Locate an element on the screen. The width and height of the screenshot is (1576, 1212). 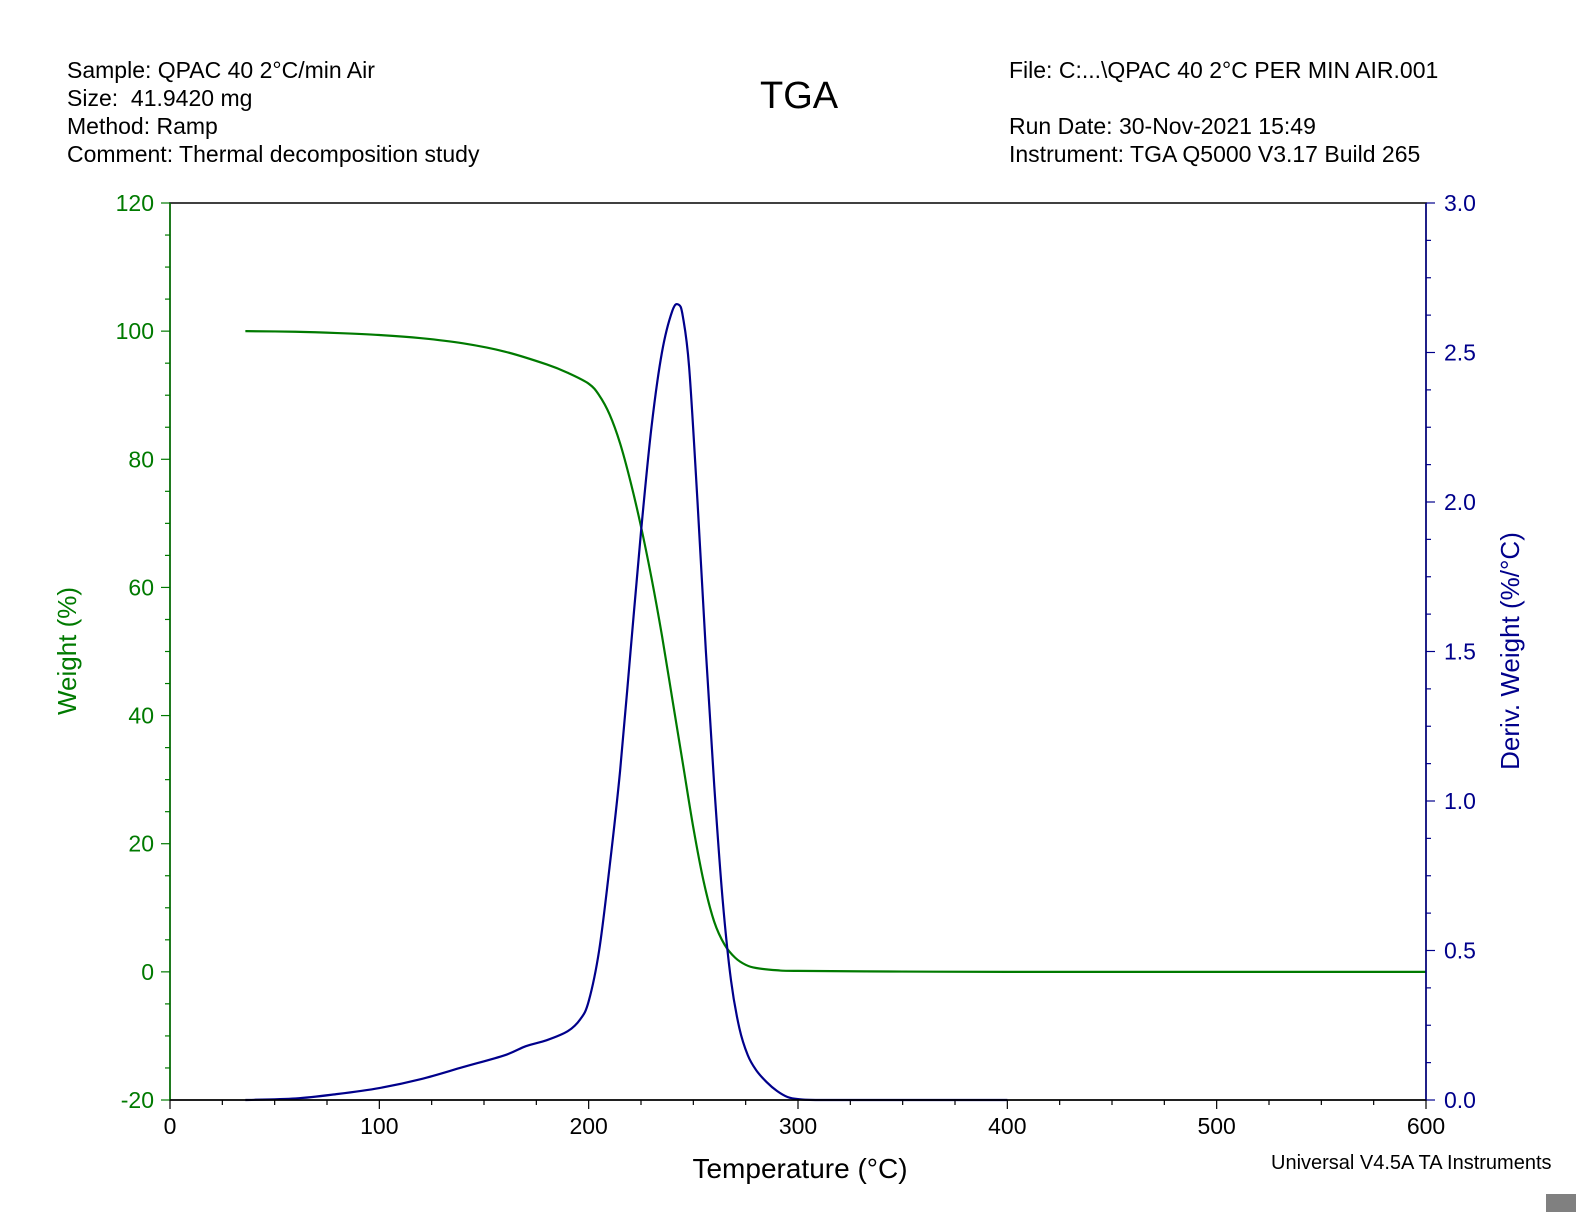
y-right-tick-label: 1.5 is located at coordinates (1460, 652).